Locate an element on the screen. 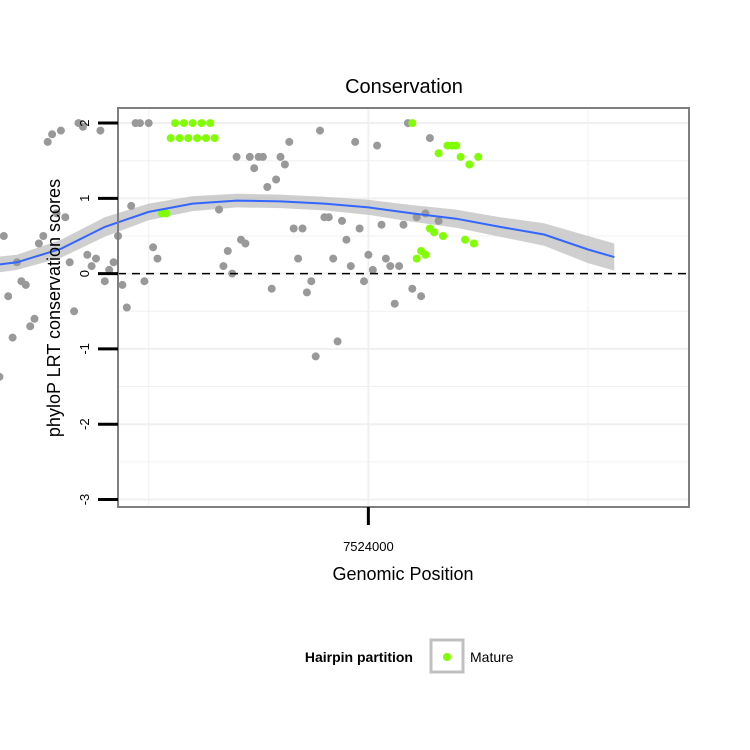 The height and width of the screenshot is (750, 750). y-axis-title: phyloP LRT conservation scores is located at coordinates (54, 308).